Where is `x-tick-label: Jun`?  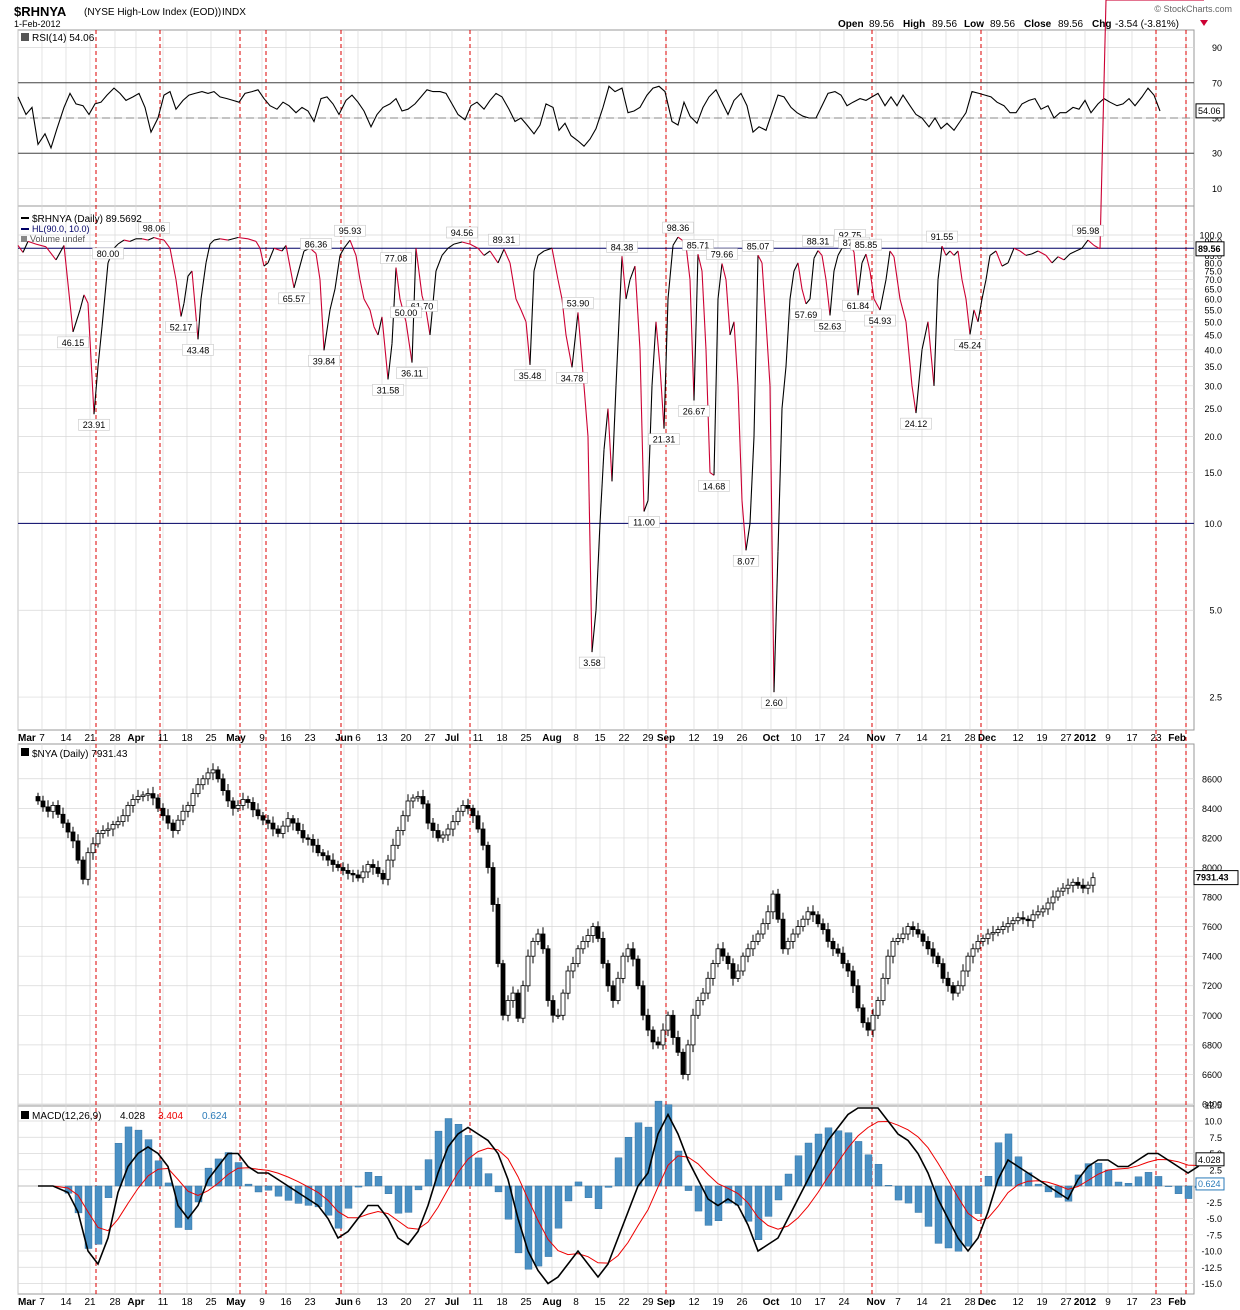 x-tick-label: Jun is located at coordinates (344, 1302).